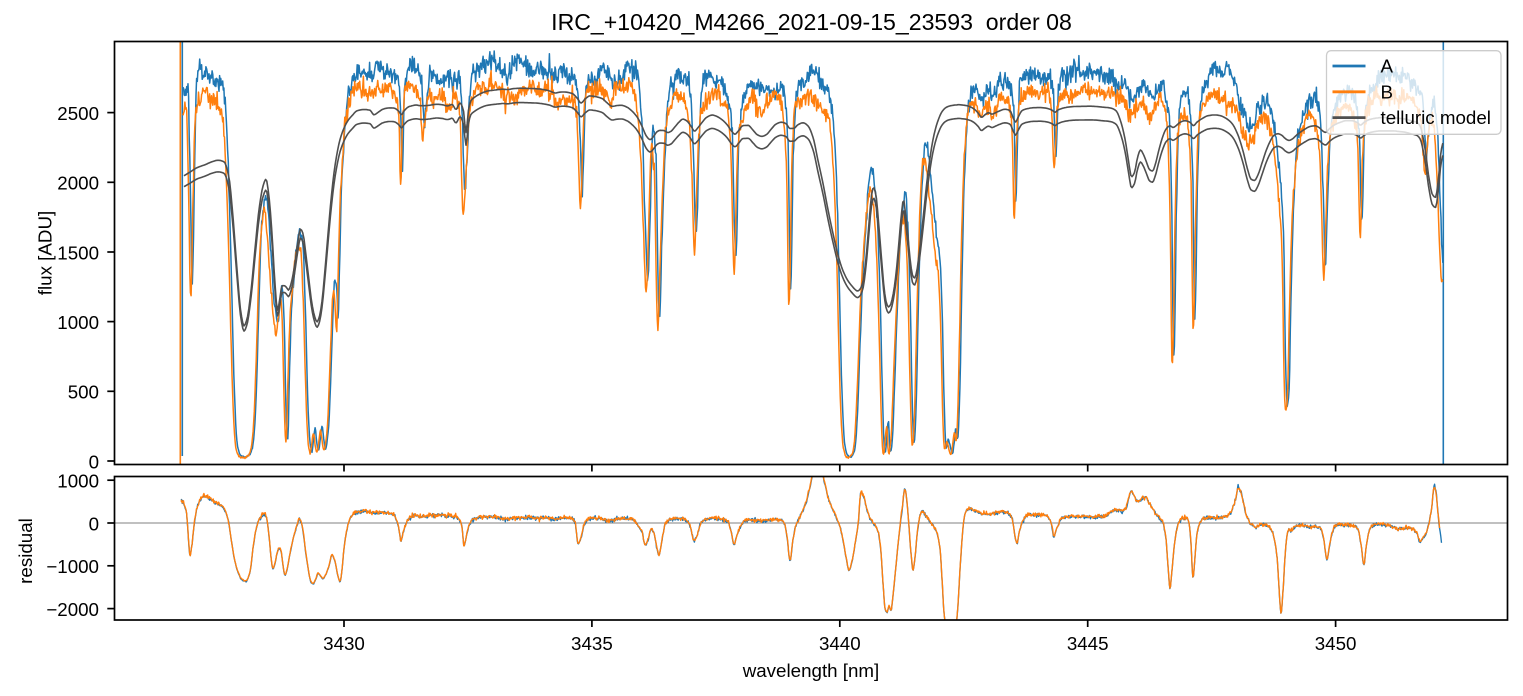 The width and height of the screenshot is (1523, 696). Describe the element at coordinates (72, 609) in the screenshot. I see `svg-text: −2000` at that location.